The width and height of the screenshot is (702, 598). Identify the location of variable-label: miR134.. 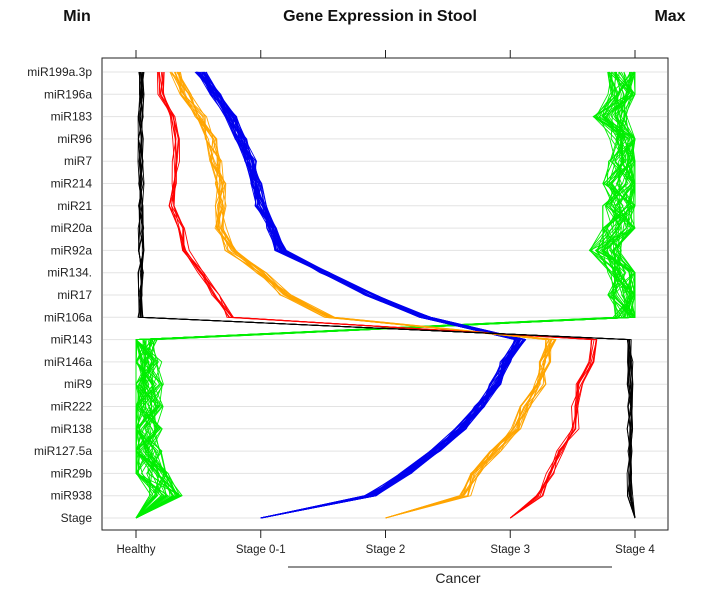
(69, 273).